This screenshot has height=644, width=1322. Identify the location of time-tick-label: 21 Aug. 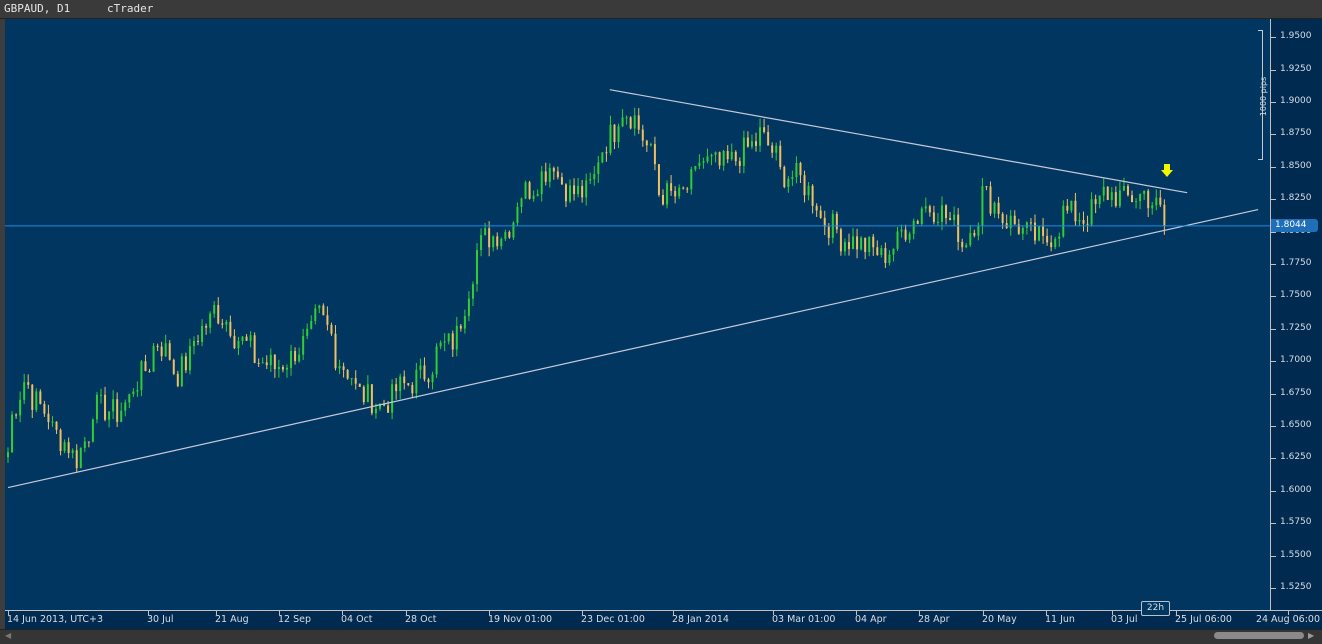
(232, 619).